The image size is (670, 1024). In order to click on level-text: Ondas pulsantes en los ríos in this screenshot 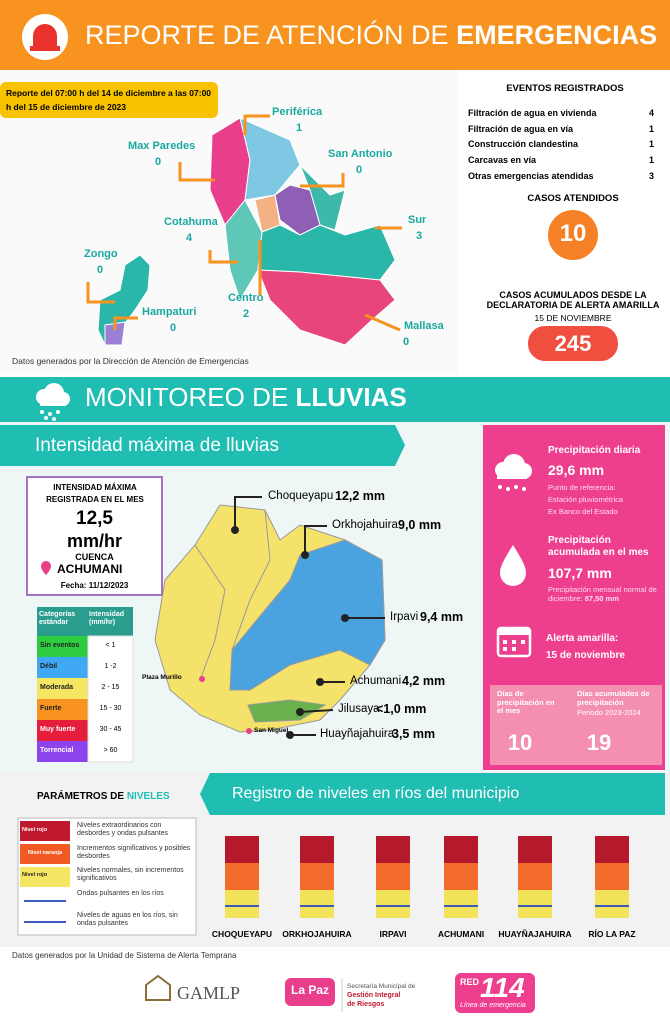, I will do `click(120, 893)`.